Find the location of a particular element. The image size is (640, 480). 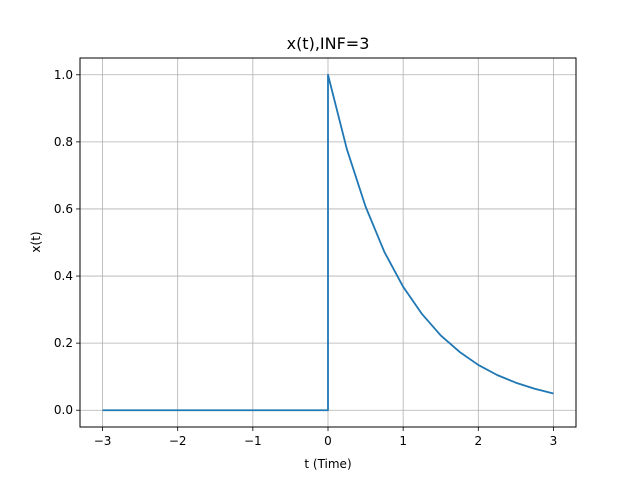

x-tick-label: 0 is located at coordinates (328, 441).